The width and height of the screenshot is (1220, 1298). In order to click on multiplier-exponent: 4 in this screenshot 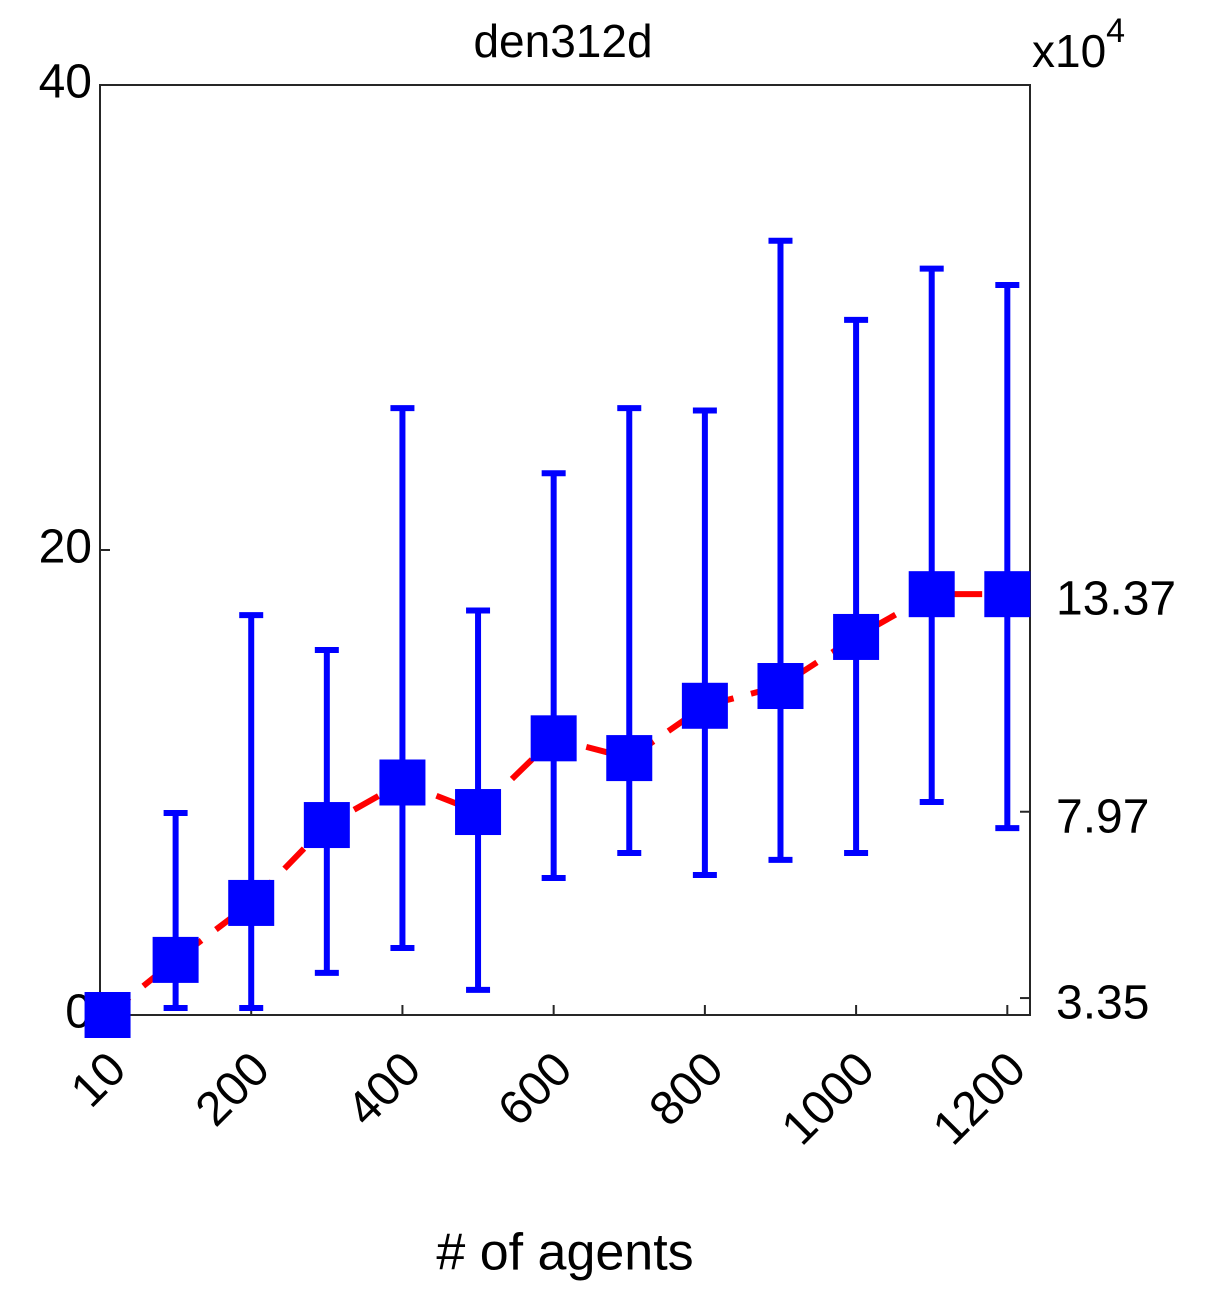, I will do `click(1115, 31)`.